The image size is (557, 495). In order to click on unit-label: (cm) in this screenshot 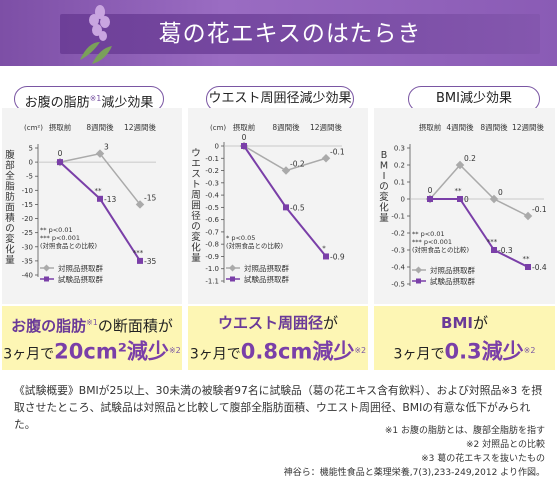, I will do `click(218, 128)`.